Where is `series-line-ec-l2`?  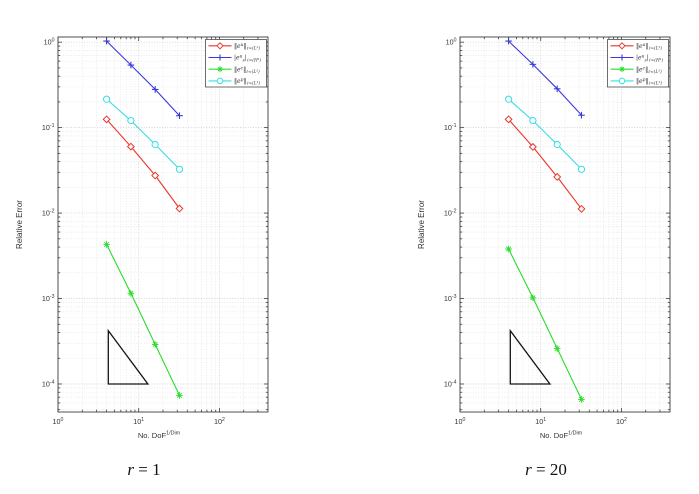 series-line-ec-l2 is located at coordinates (143, 320).